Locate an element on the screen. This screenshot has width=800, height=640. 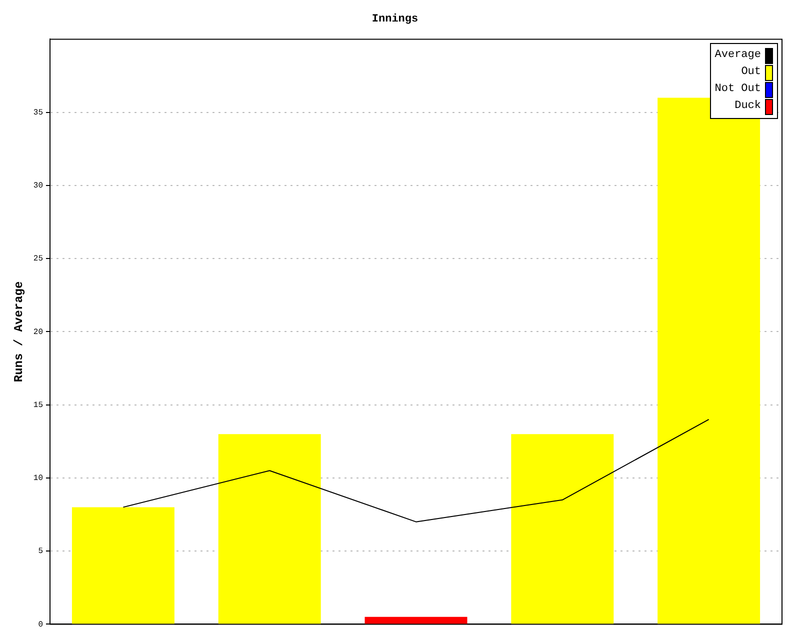
legend-label: Average is located at coordinates (737, 56).